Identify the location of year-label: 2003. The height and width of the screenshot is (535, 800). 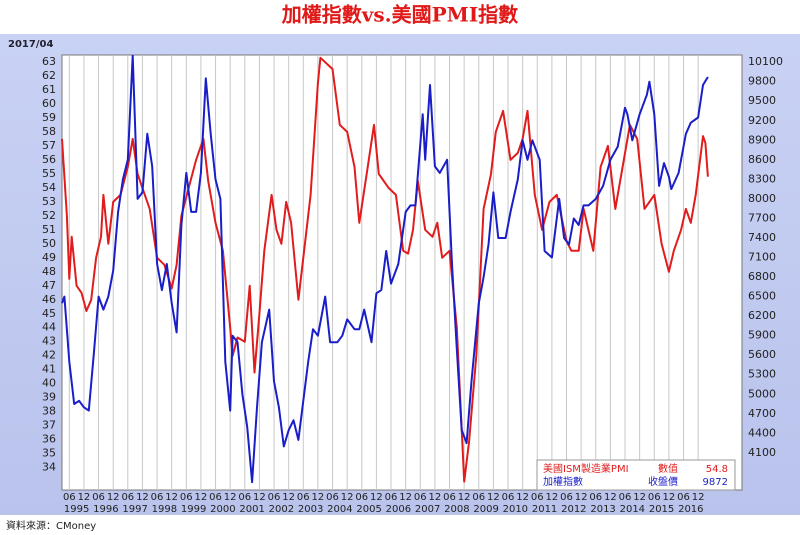
(310, 509).